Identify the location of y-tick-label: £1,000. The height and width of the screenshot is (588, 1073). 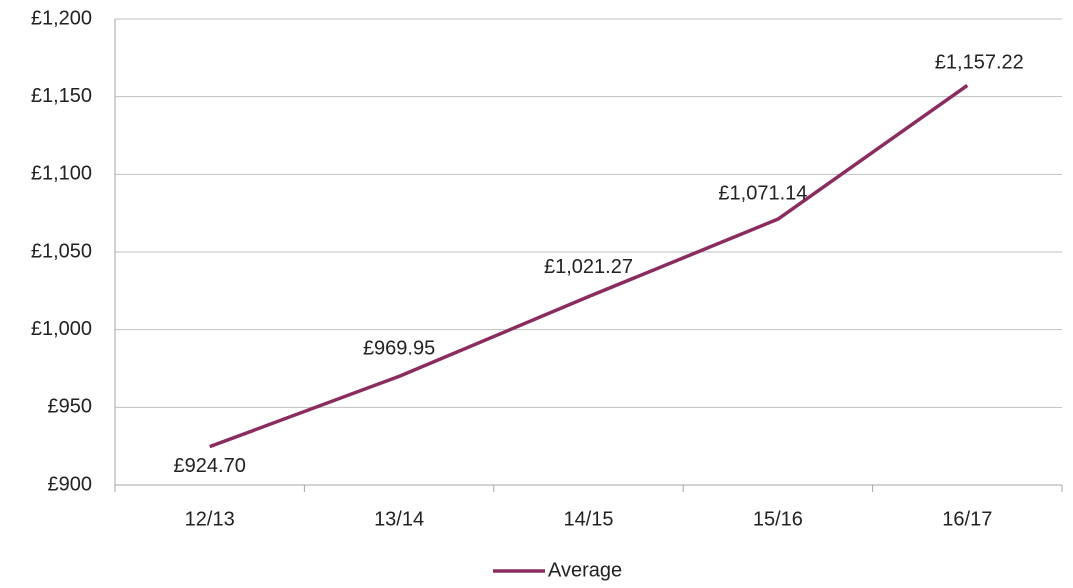
(61, 329).